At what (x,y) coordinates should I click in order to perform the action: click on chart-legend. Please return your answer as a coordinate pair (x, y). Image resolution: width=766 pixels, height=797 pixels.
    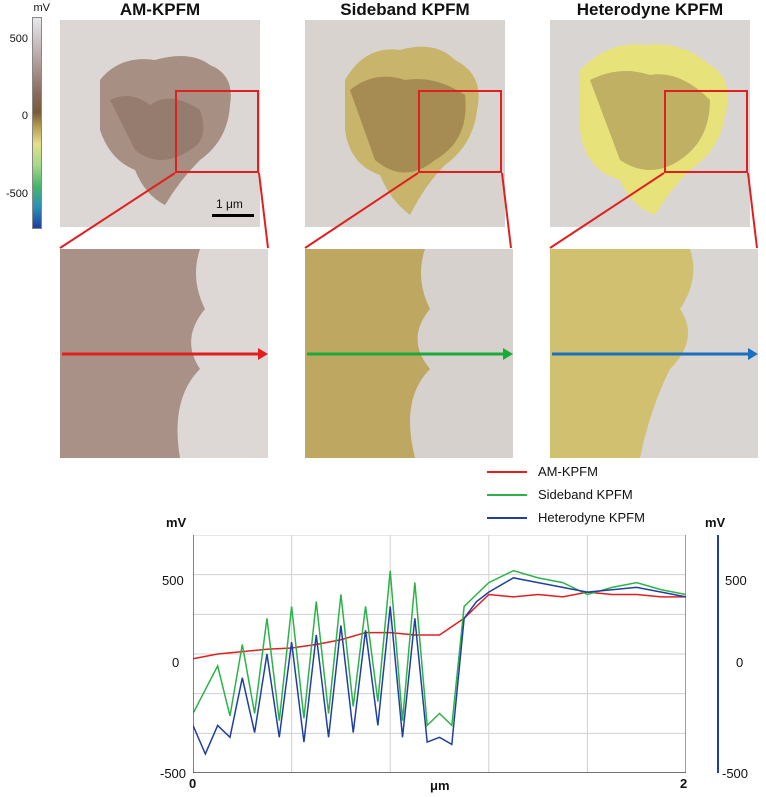
    Looking at the image, I should click on (507, 495).